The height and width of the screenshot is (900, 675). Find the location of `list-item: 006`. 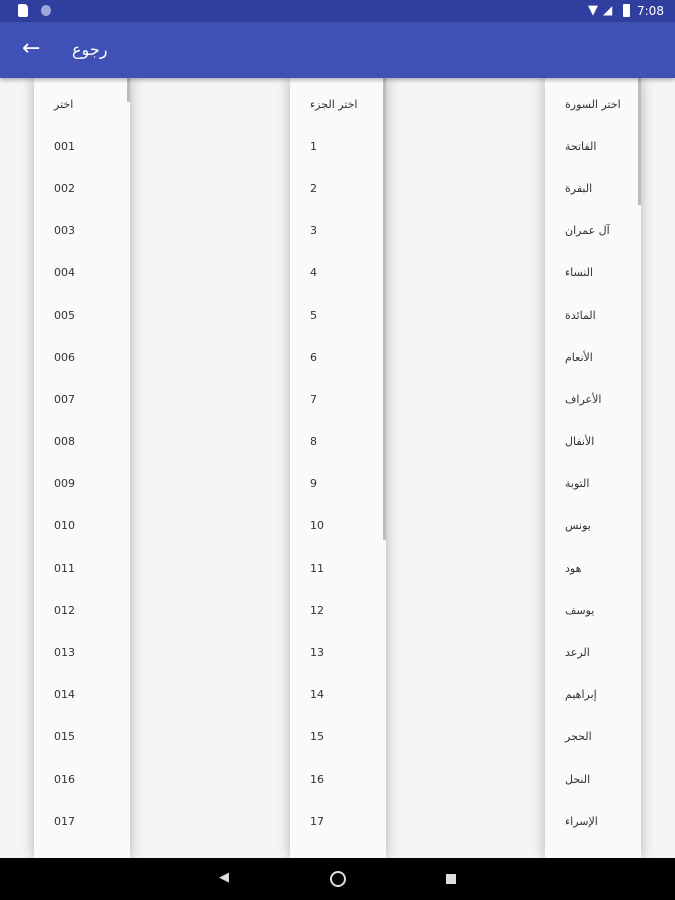

list-item: 006 is located at coordinates (64, 357).